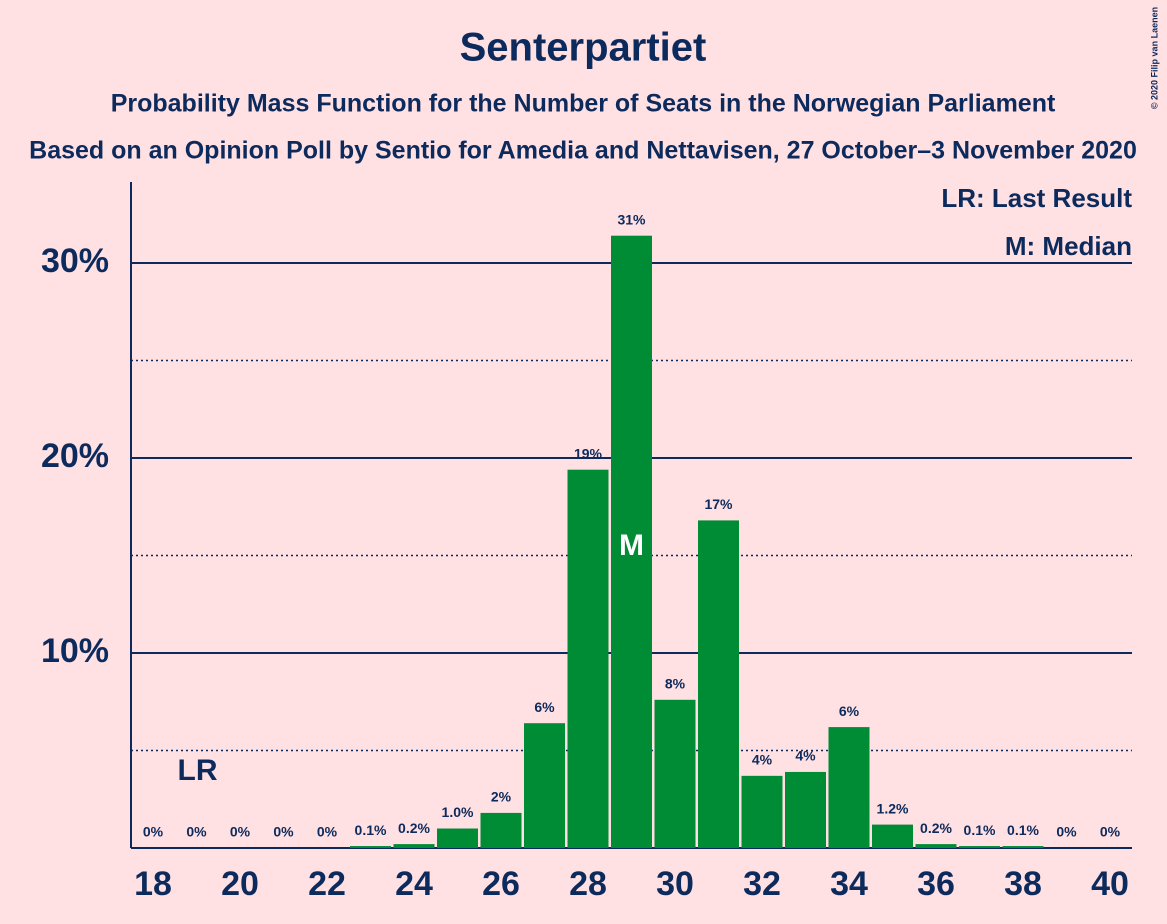 The width and height of the screenshot is (1167, 924). Describe the element at coordinates (153, 884) in the screenshot. I see `x-tick-label: 18` at that location.